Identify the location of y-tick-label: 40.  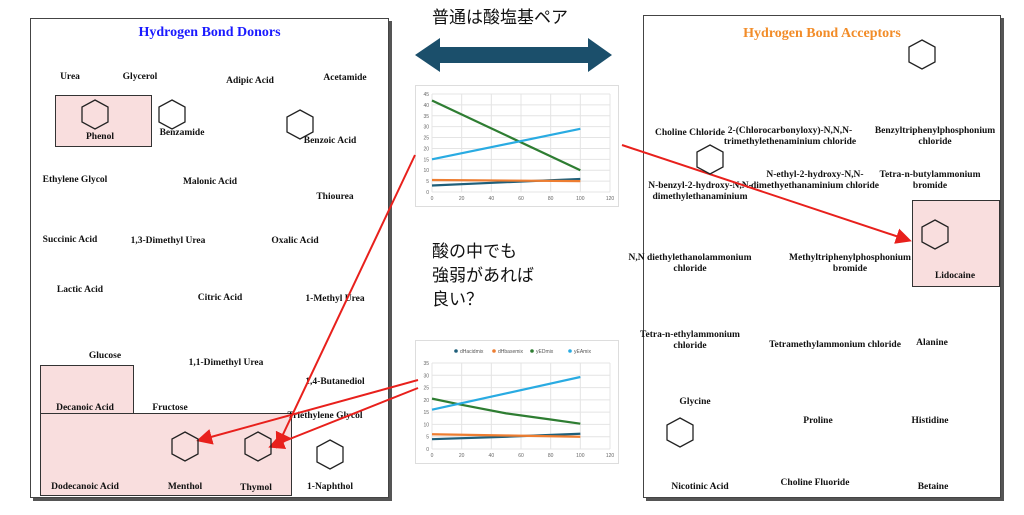
(426, 106).